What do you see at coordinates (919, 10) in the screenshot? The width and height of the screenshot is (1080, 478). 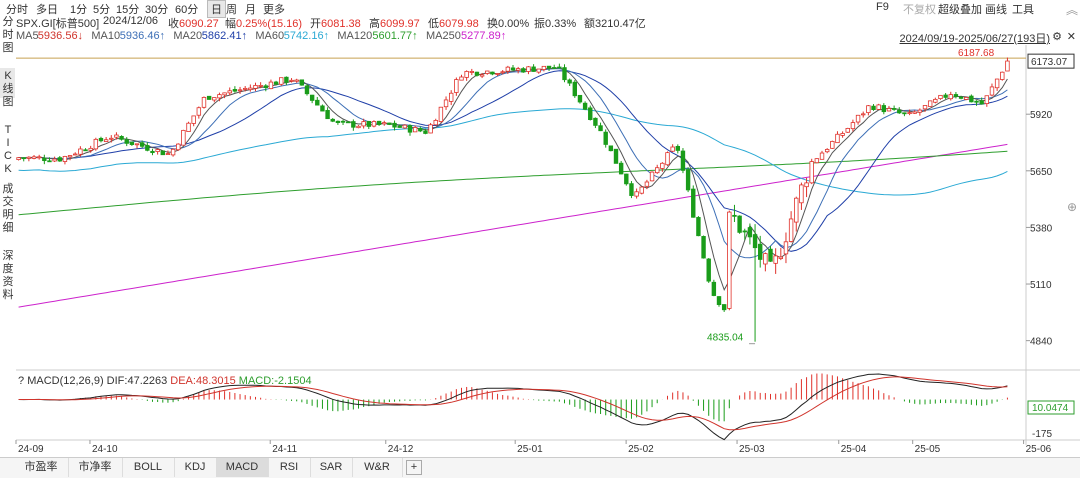 I see `toolbar-fq: 不复权` at bounding box center [919, 10].